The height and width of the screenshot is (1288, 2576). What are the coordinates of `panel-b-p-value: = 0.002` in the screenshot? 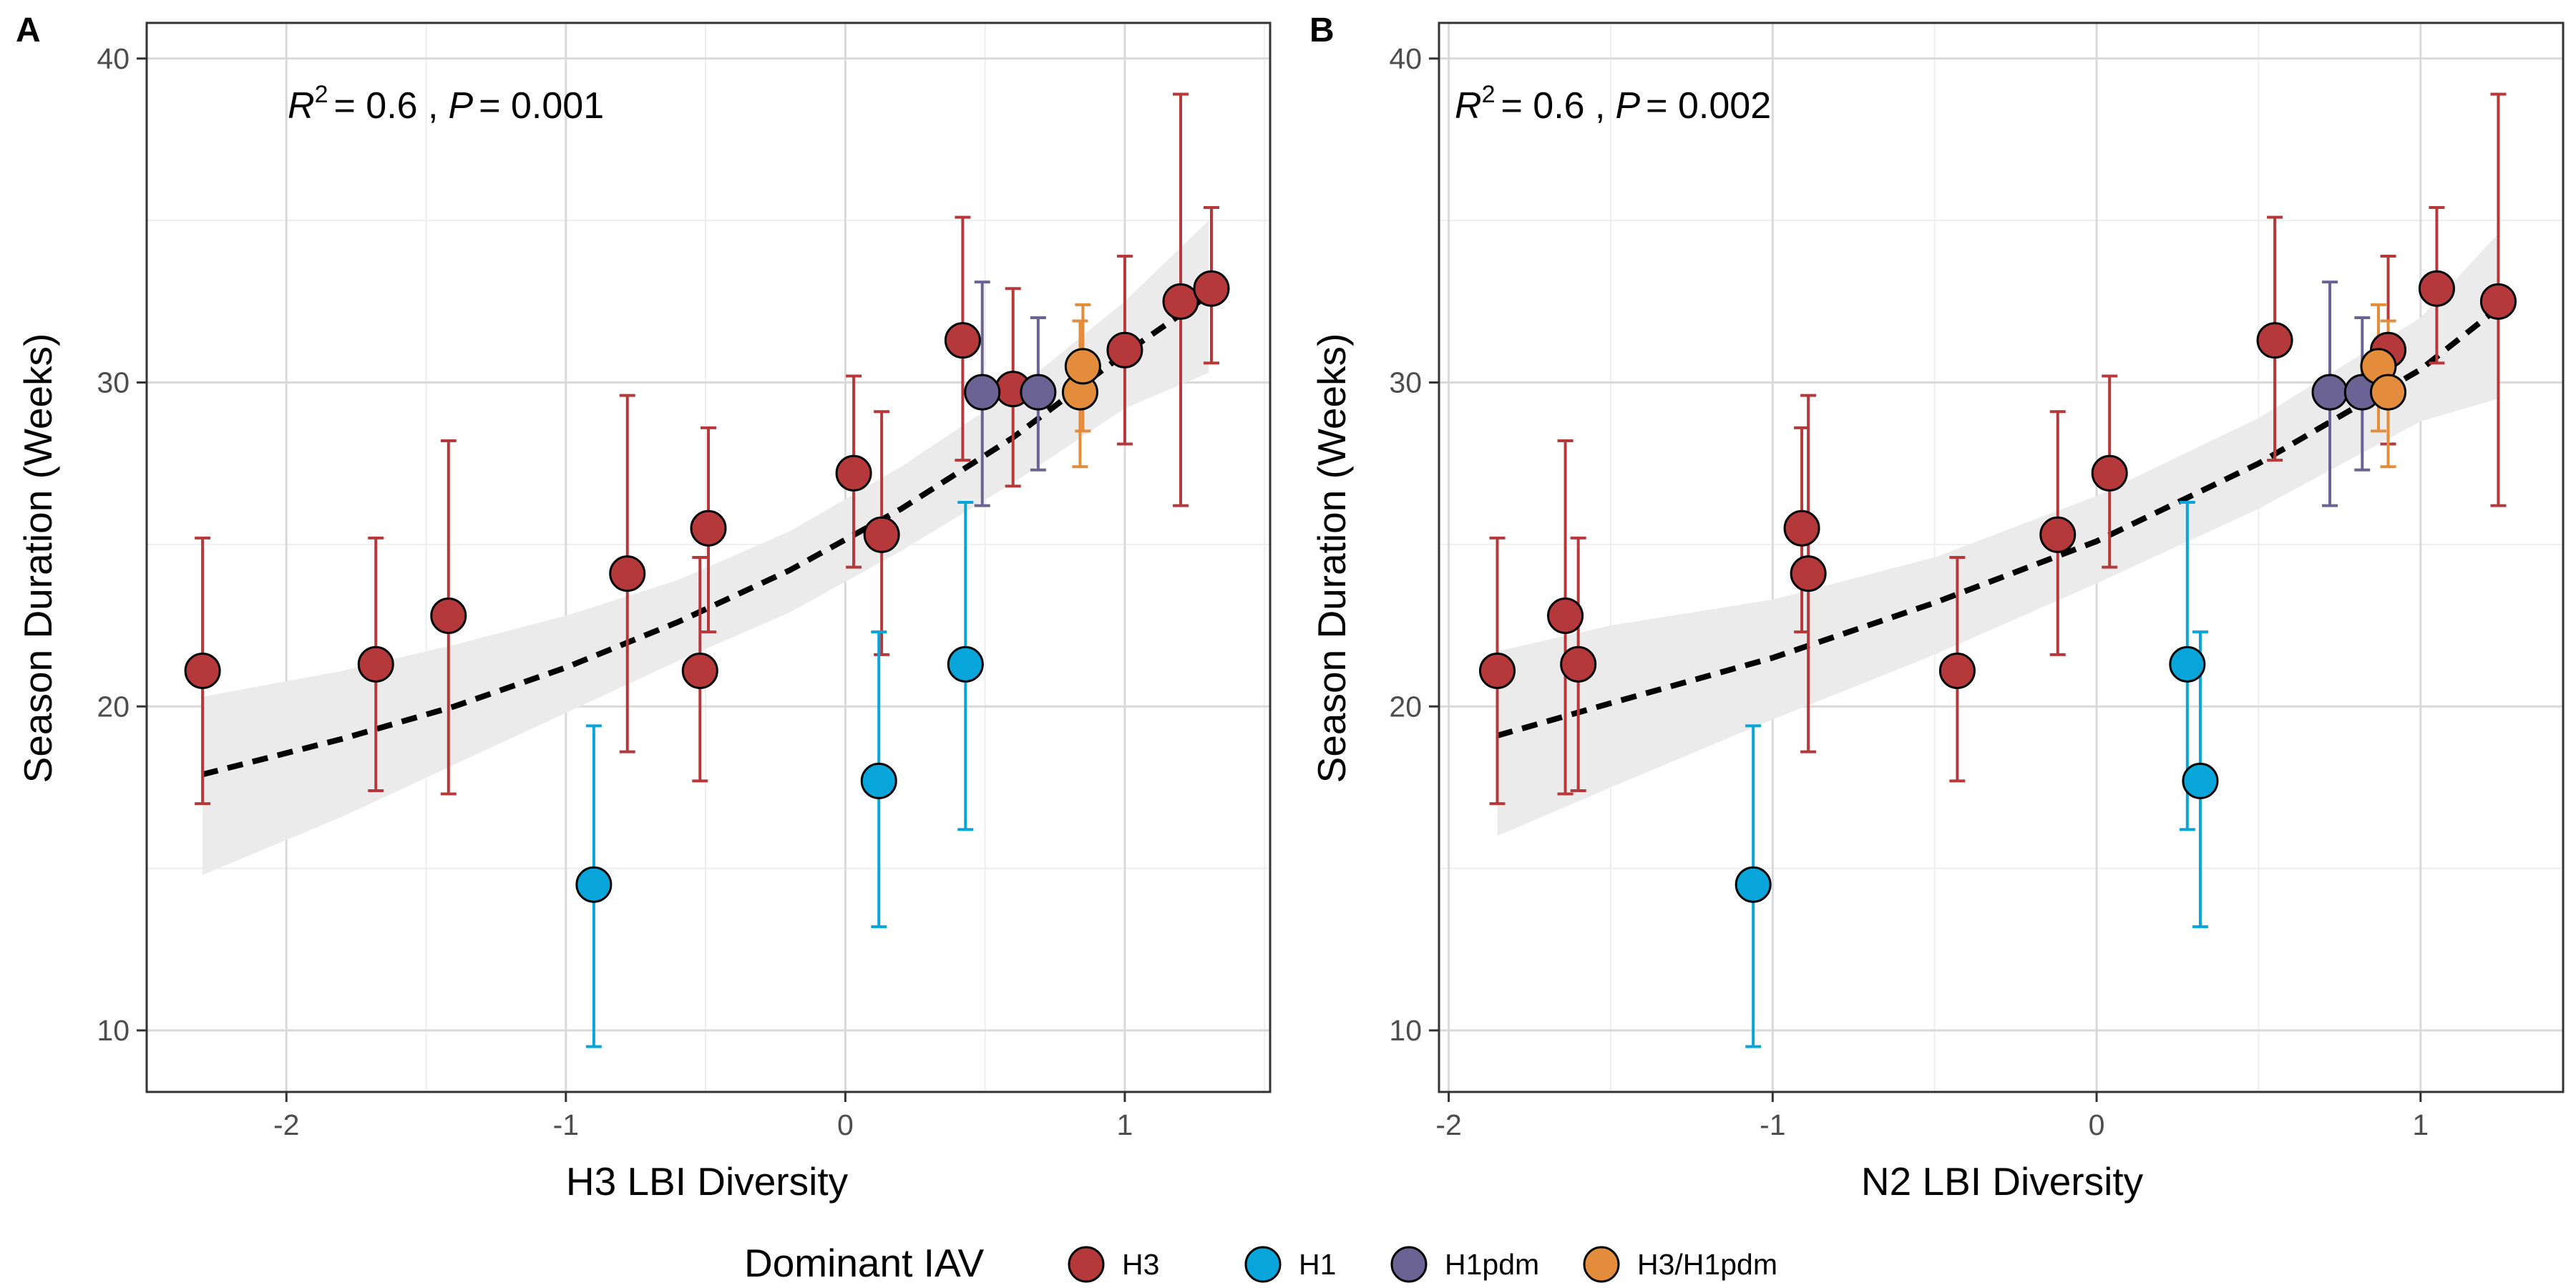 It's located at (1708, 106).